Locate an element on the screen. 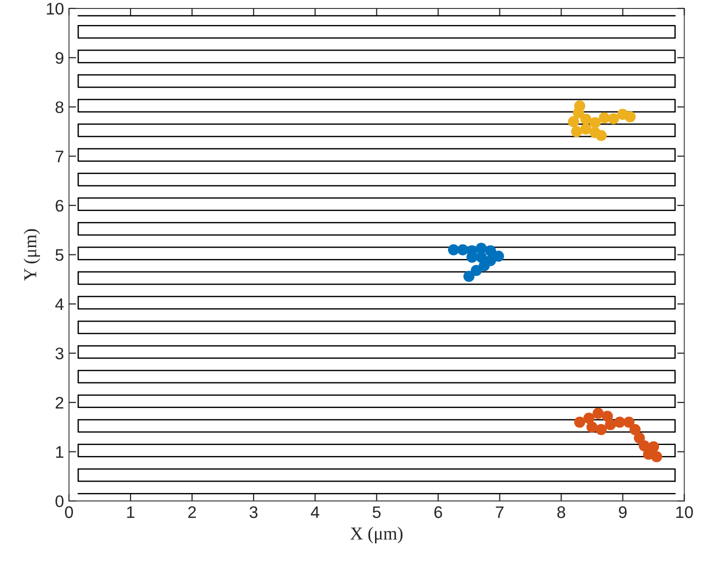 The image size is (704, 561). y-tick-label: 4 is located at coordinates (59, 304).